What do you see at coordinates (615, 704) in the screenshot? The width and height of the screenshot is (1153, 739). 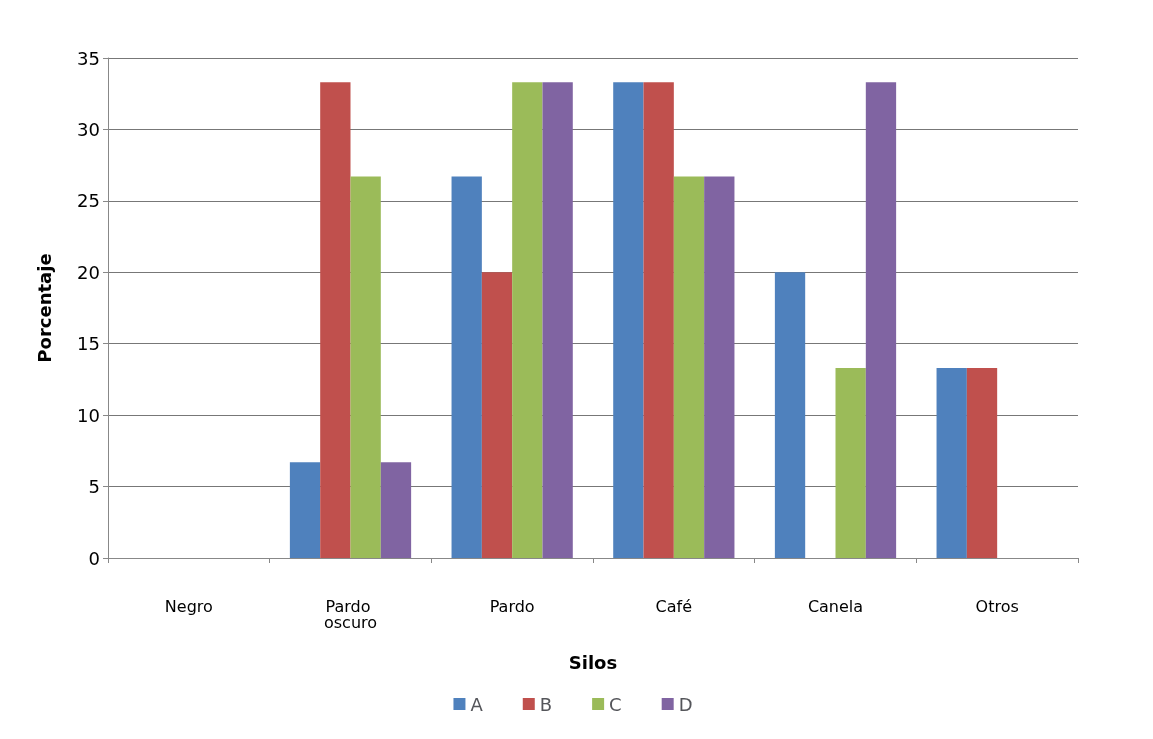 I see `legend-label: C` at bounding box center [615, 704].